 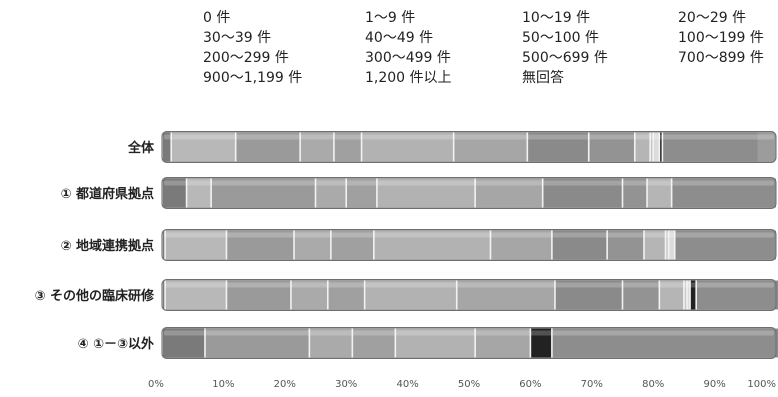 I want to click on category-label: ① 都道府県拠点, so click(x=107, y=194).